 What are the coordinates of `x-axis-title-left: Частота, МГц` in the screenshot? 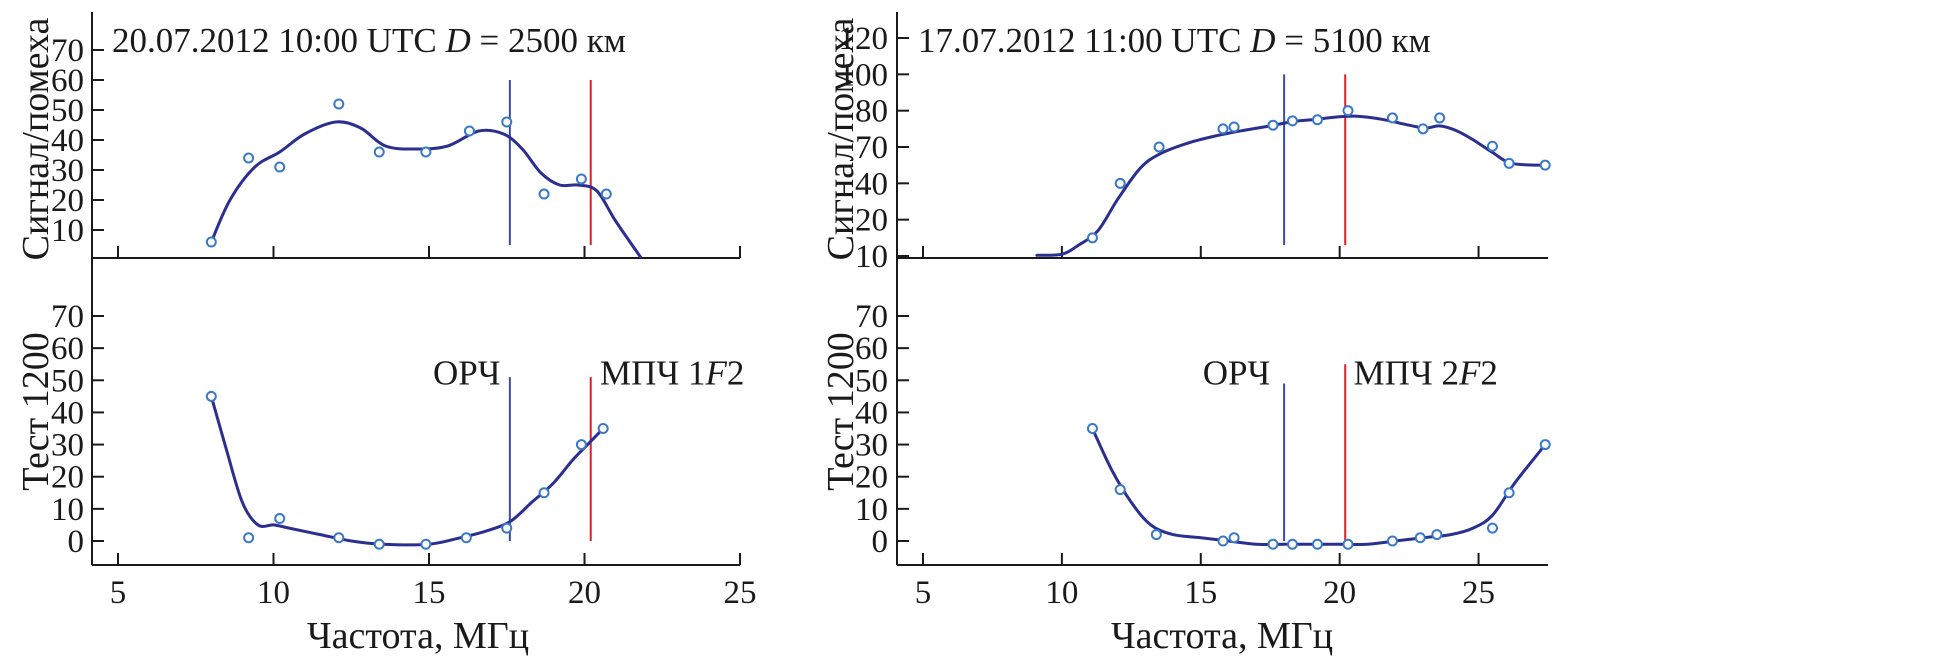 It's located at (418, 636).